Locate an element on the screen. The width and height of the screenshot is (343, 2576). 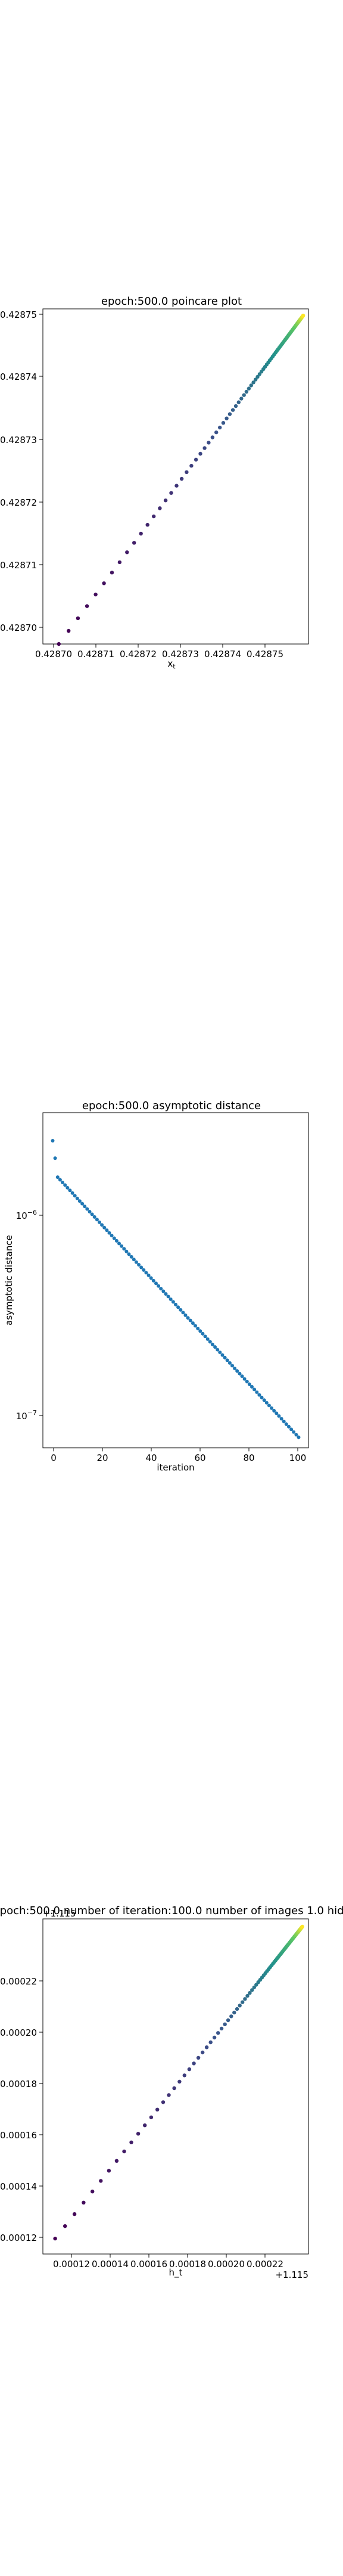
asymptotic-ytick-label: 10−6 is located at coordinates (27, 1215).